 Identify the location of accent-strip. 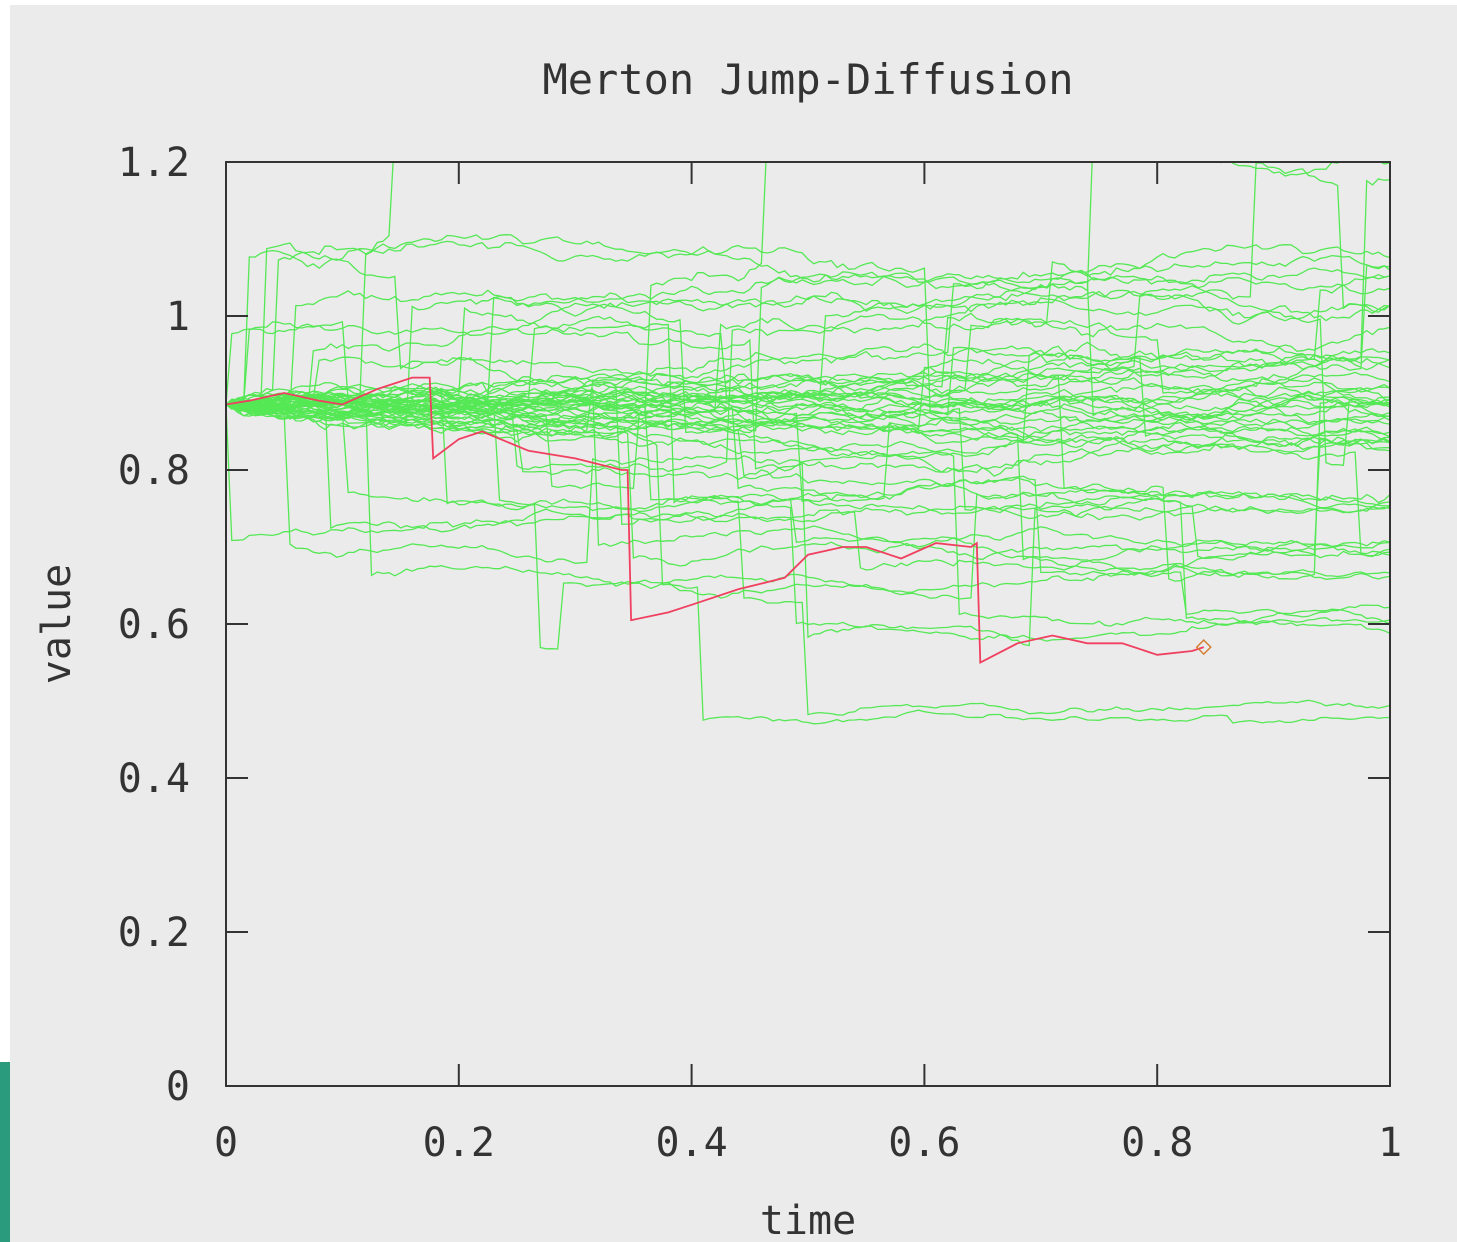
(5, 1152).